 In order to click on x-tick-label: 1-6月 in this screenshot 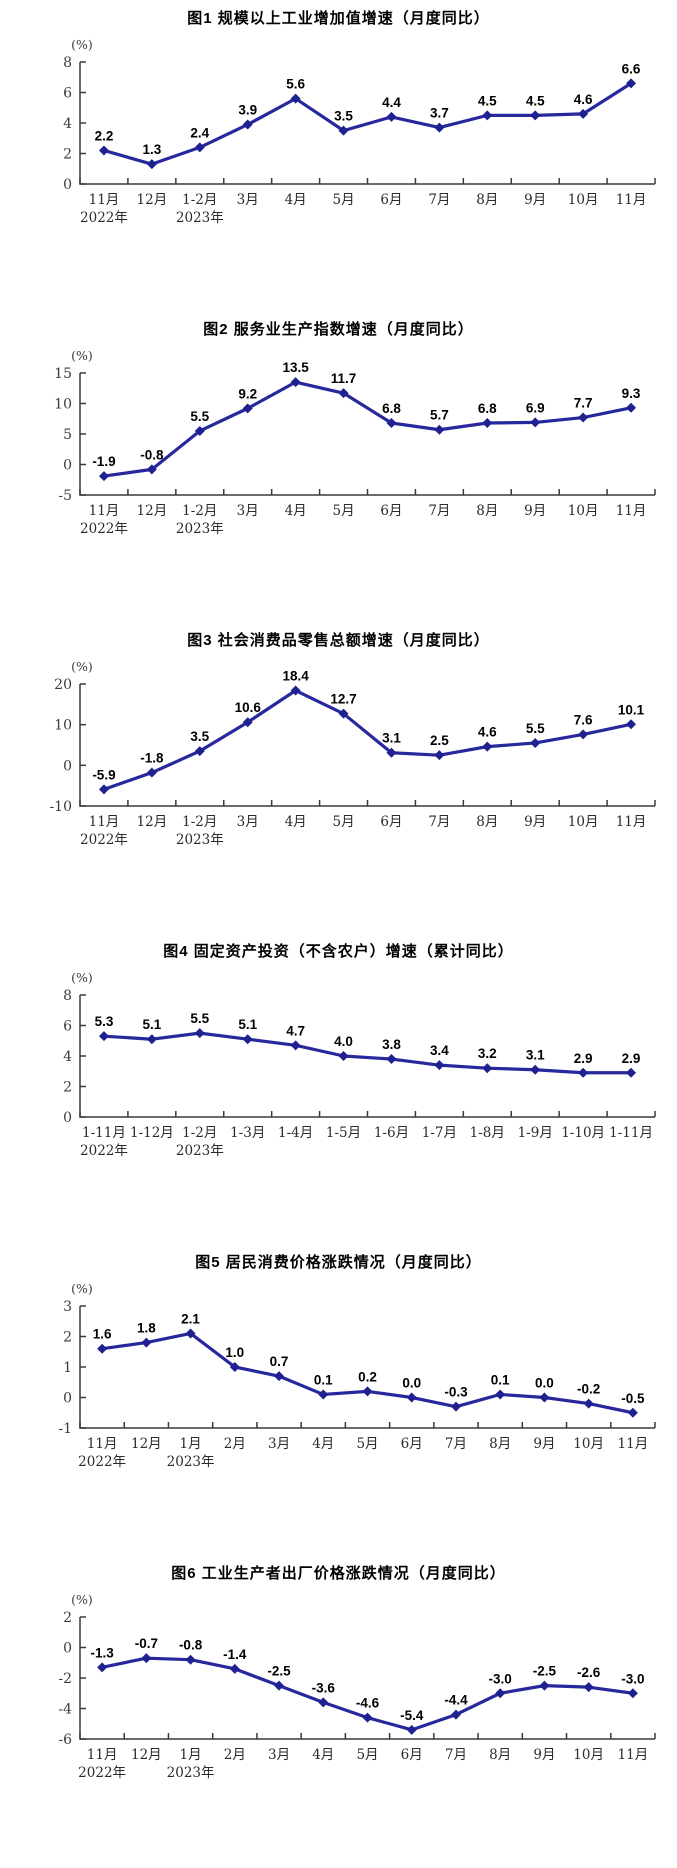, I will do `click(391, 1133)`.